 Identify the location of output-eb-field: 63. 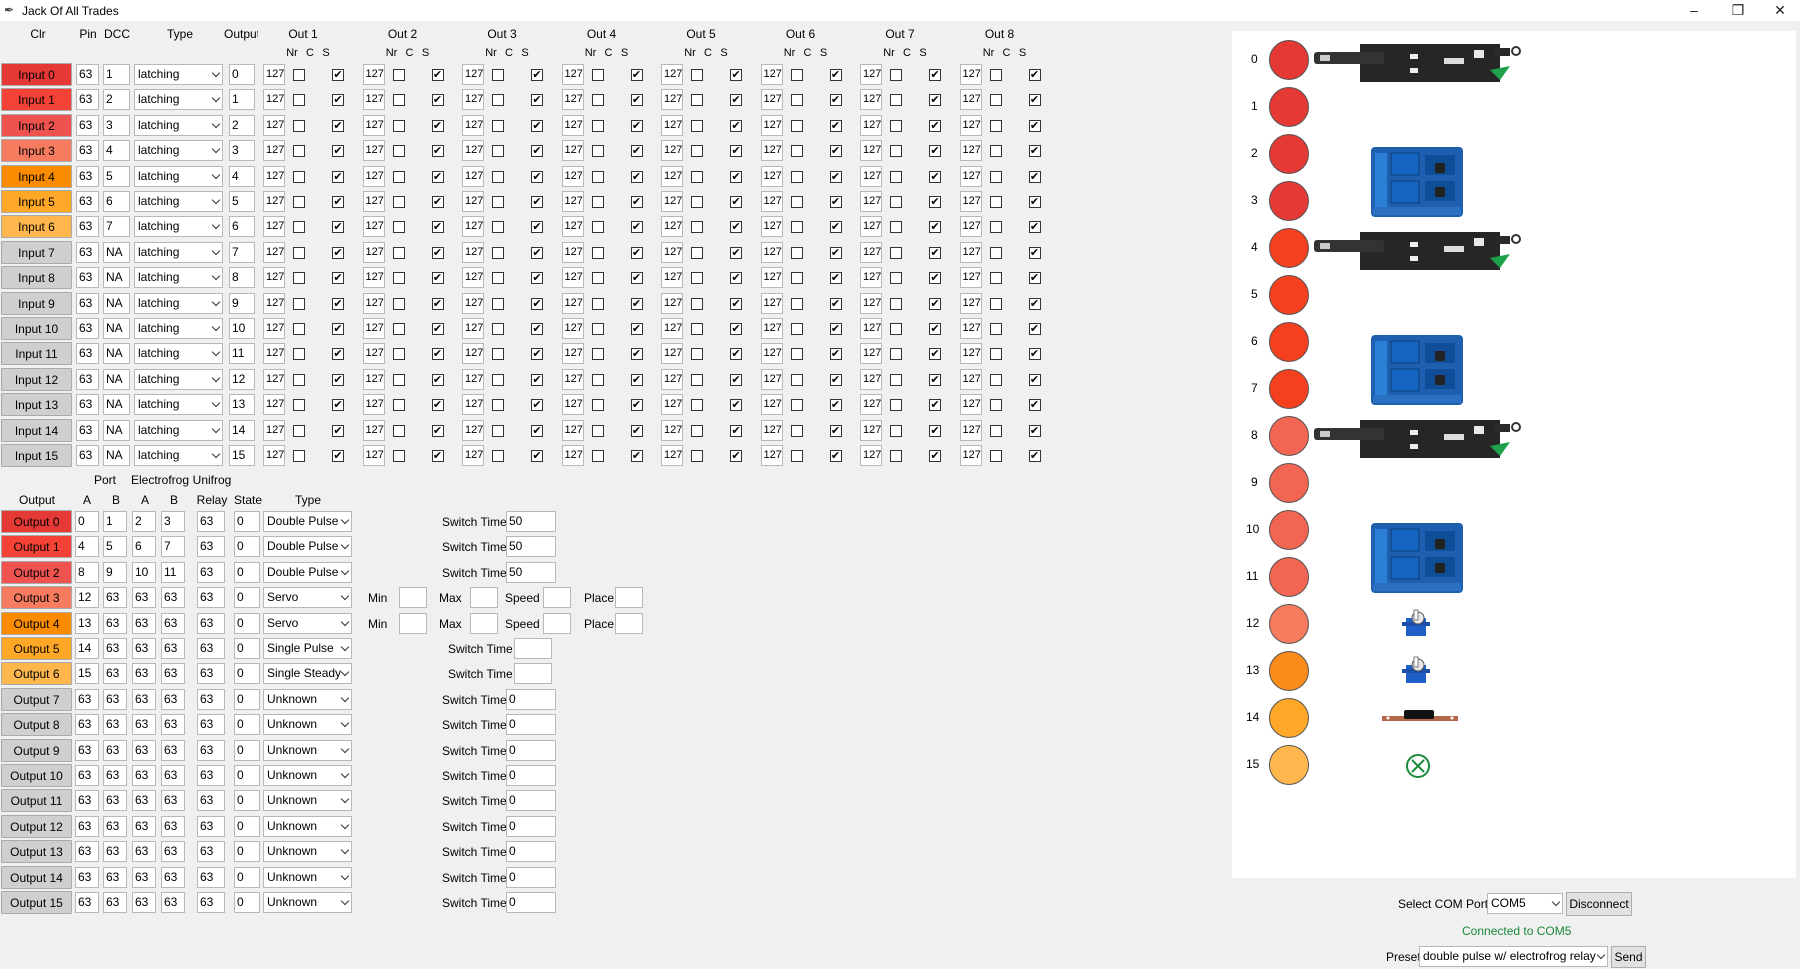
(173, 826).